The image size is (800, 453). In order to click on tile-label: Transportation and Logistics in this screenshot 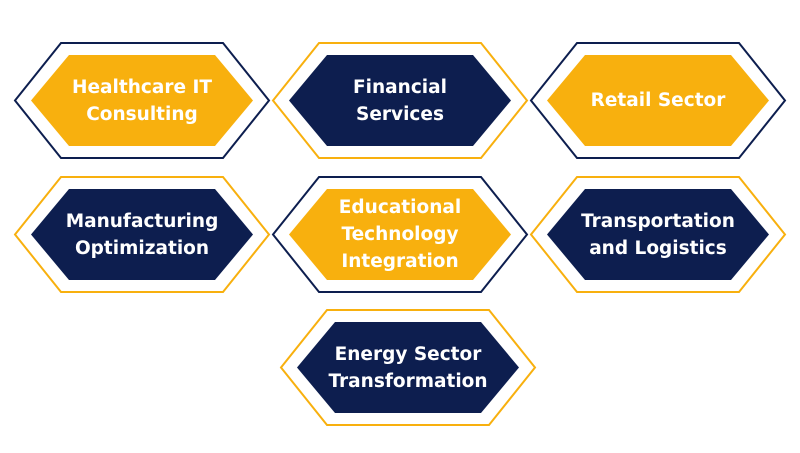, I will do `click(658, 234)`.